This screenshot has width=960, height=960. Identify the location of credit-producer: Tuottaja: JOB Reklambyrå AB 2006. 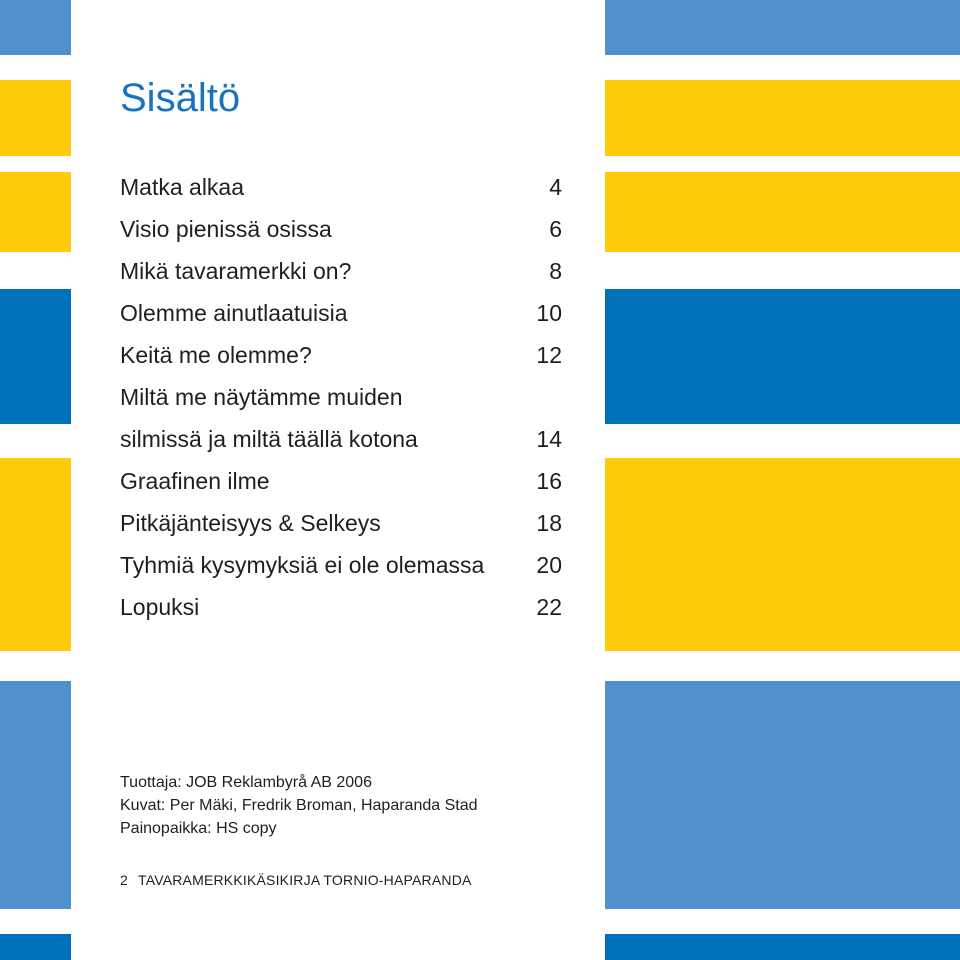
(246, 782).